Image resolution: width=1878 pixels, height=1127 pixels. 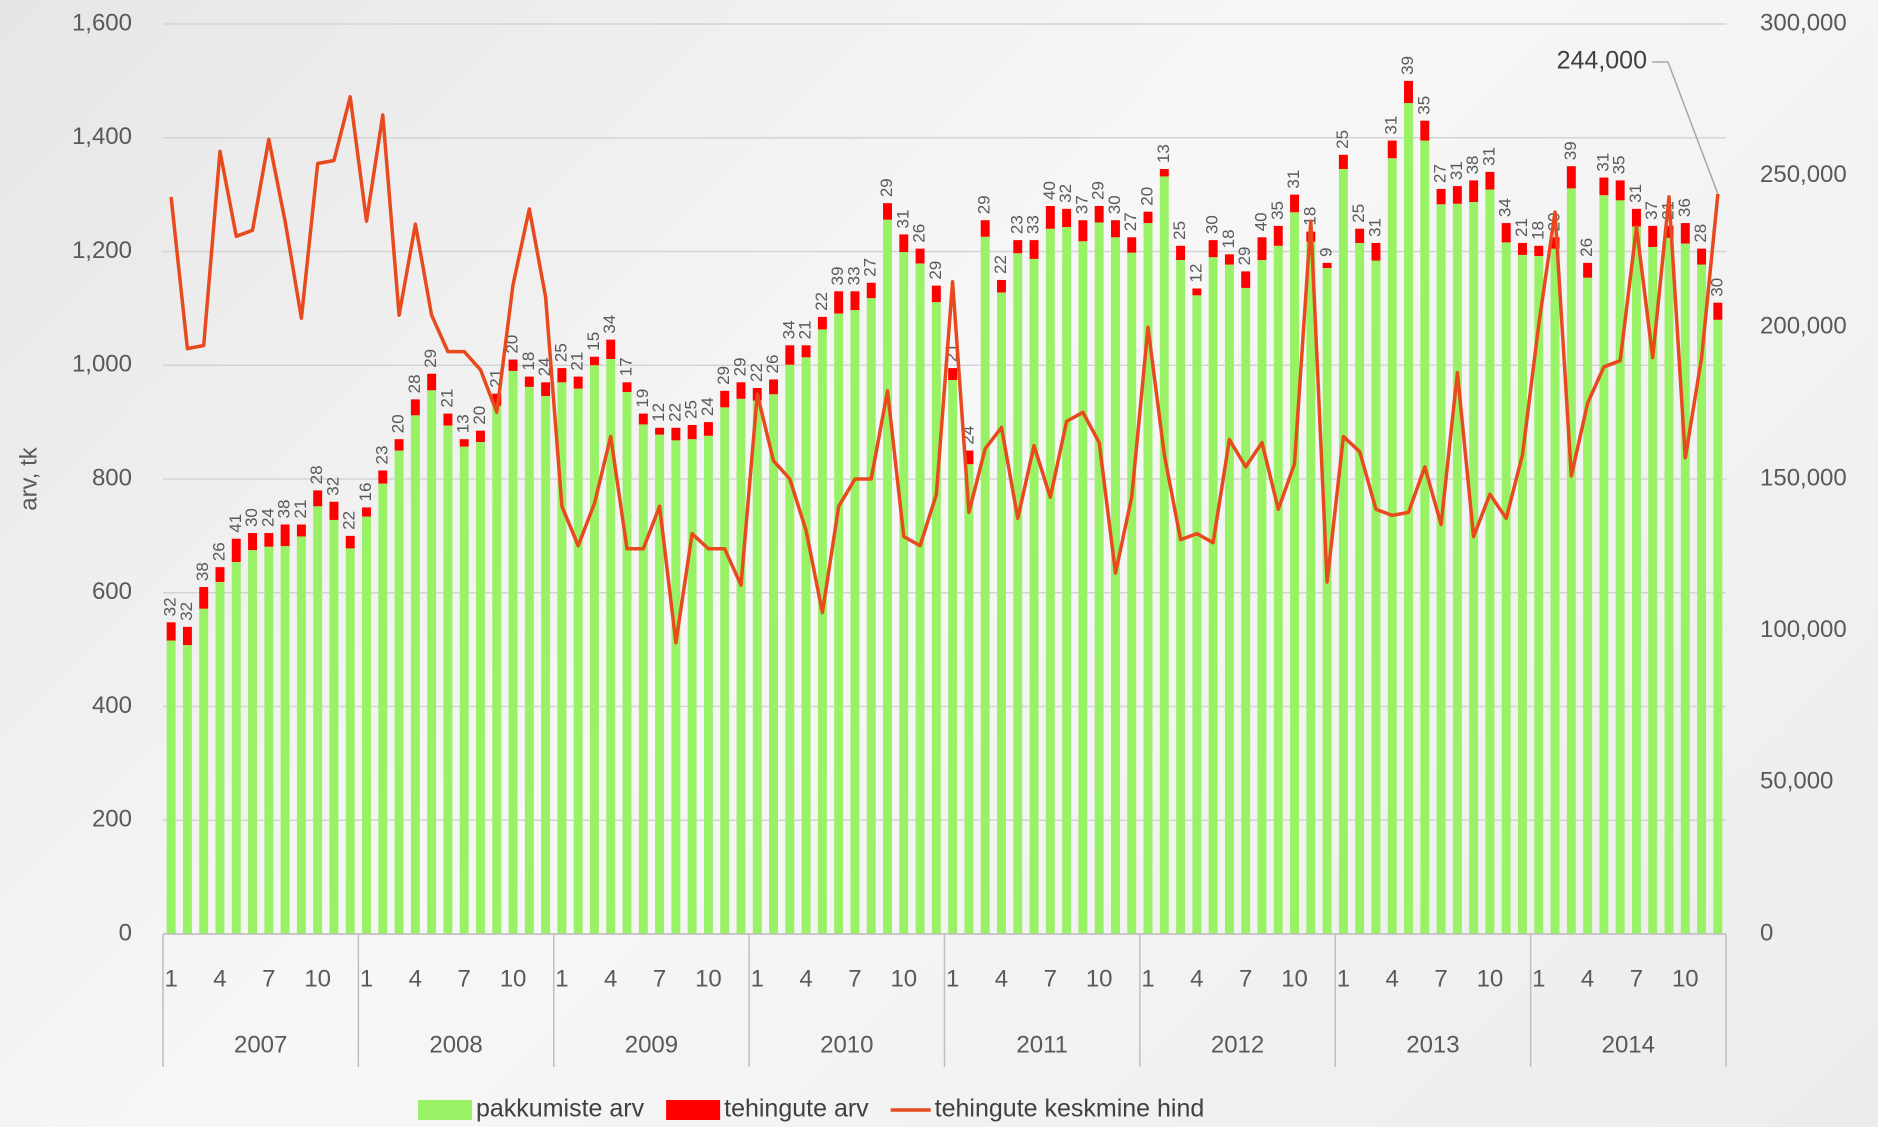 What do you see at coordinates (186, 611) in the screenshot?
I see `data-label: 32` at bounding box center [186, 611].